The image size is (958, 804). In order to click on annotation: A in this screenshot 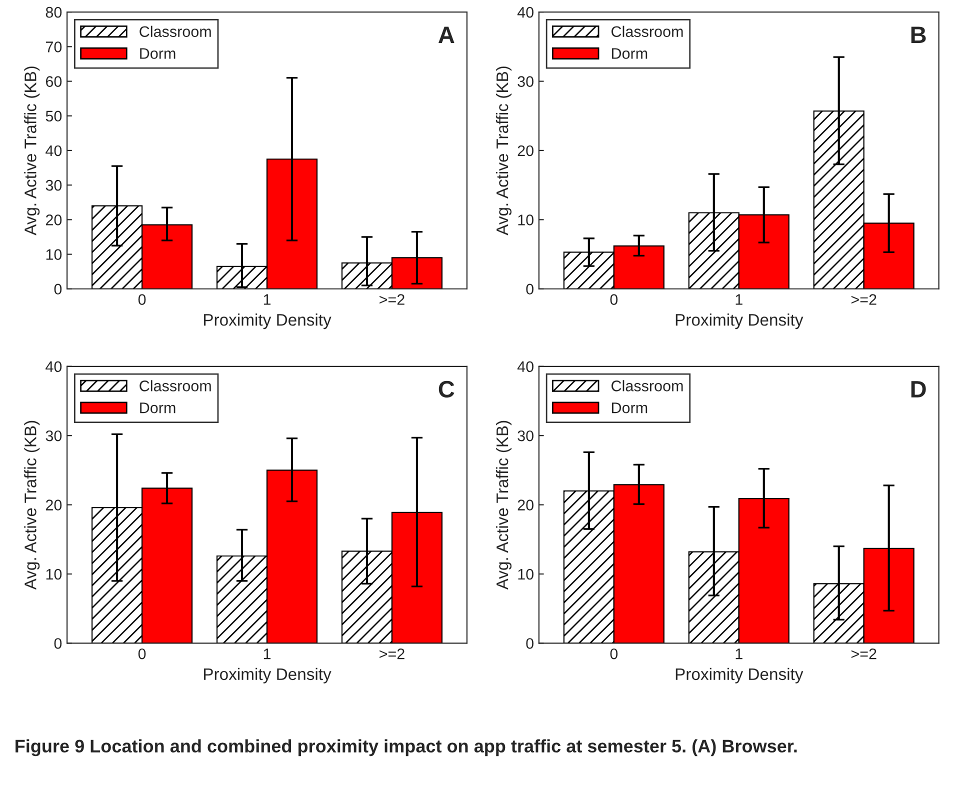, I will do `click(446, 35)`.